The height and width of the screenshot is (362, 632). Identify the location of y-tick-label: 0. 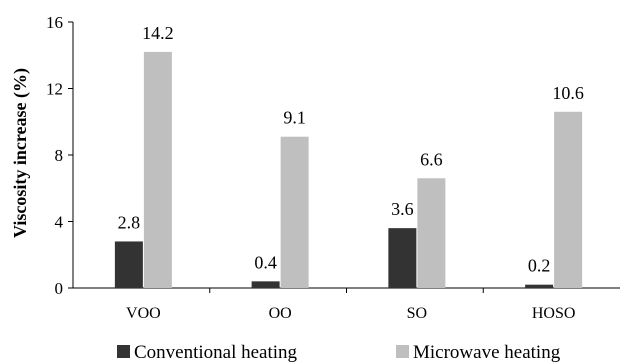
(59, 288).